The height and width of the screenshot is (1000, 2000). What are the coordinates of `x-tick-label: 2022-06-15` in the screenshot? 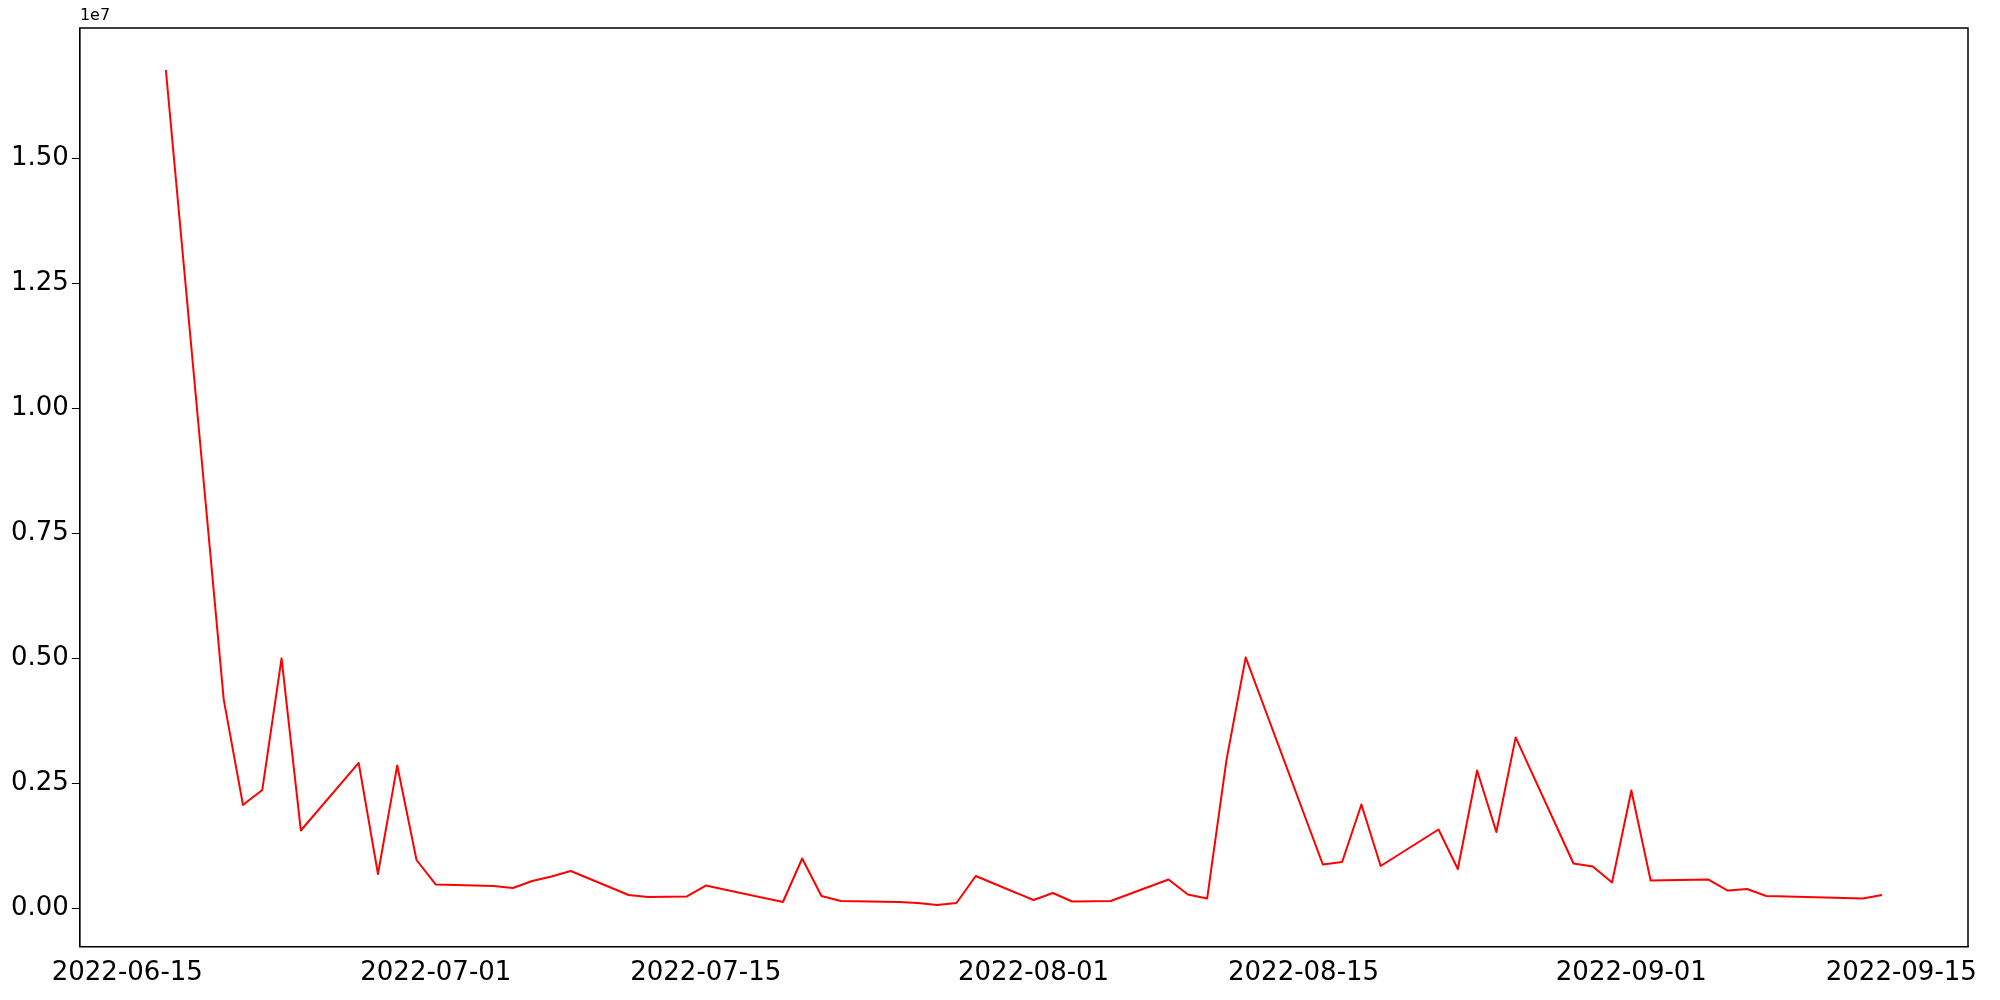 It's located at (127, 971).